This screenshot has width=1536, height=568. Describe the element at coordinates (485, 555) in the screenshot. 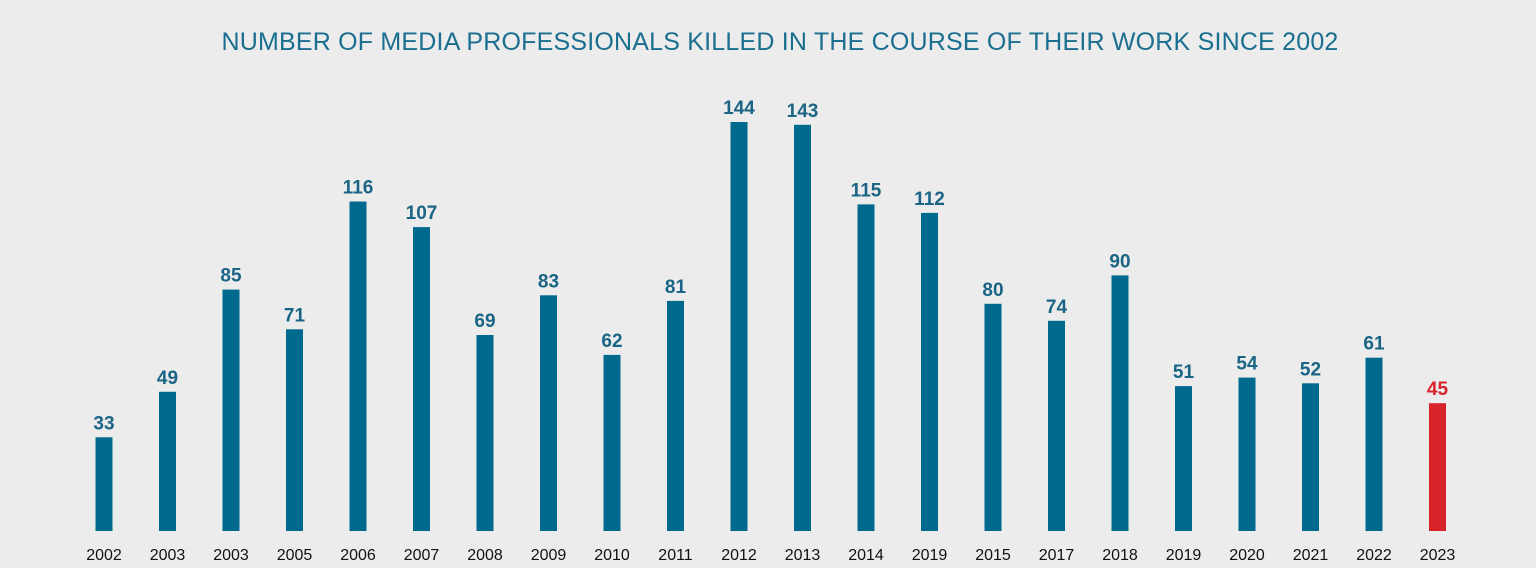

I see `year-tick-label: 2008` at that location.